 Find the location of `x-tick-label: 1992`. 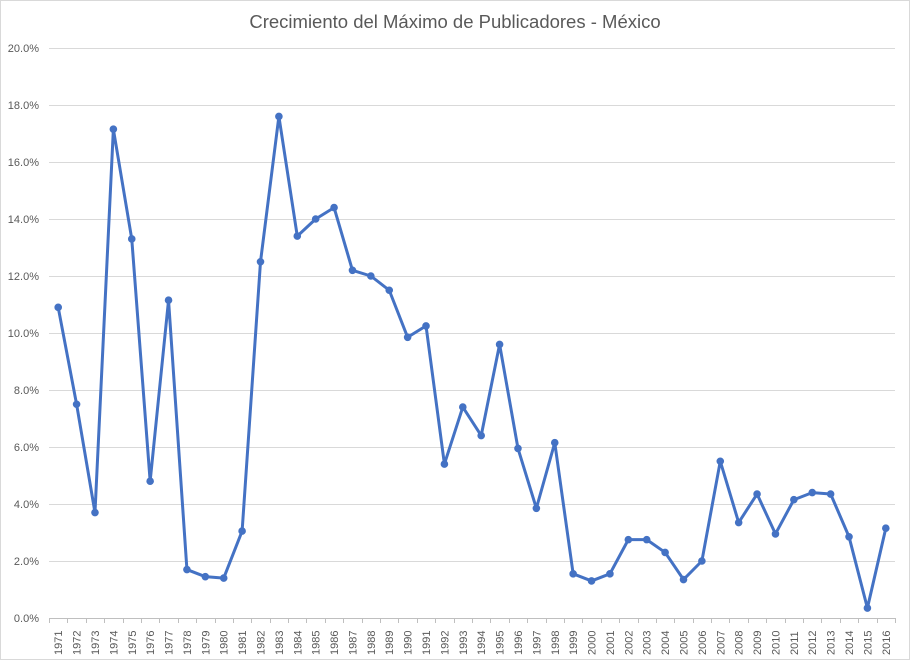

x-tick-label: 1992 is located at coordinates (445, 643).